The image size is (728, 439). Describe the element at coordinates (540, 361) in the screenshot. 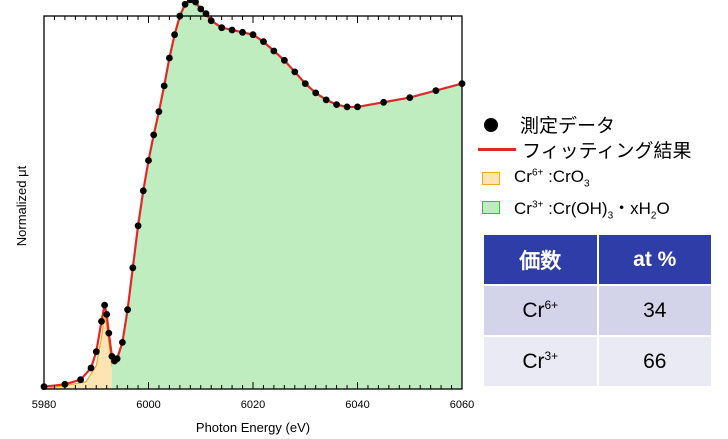

I see `row-label-cr3: Cr3+` at that location.